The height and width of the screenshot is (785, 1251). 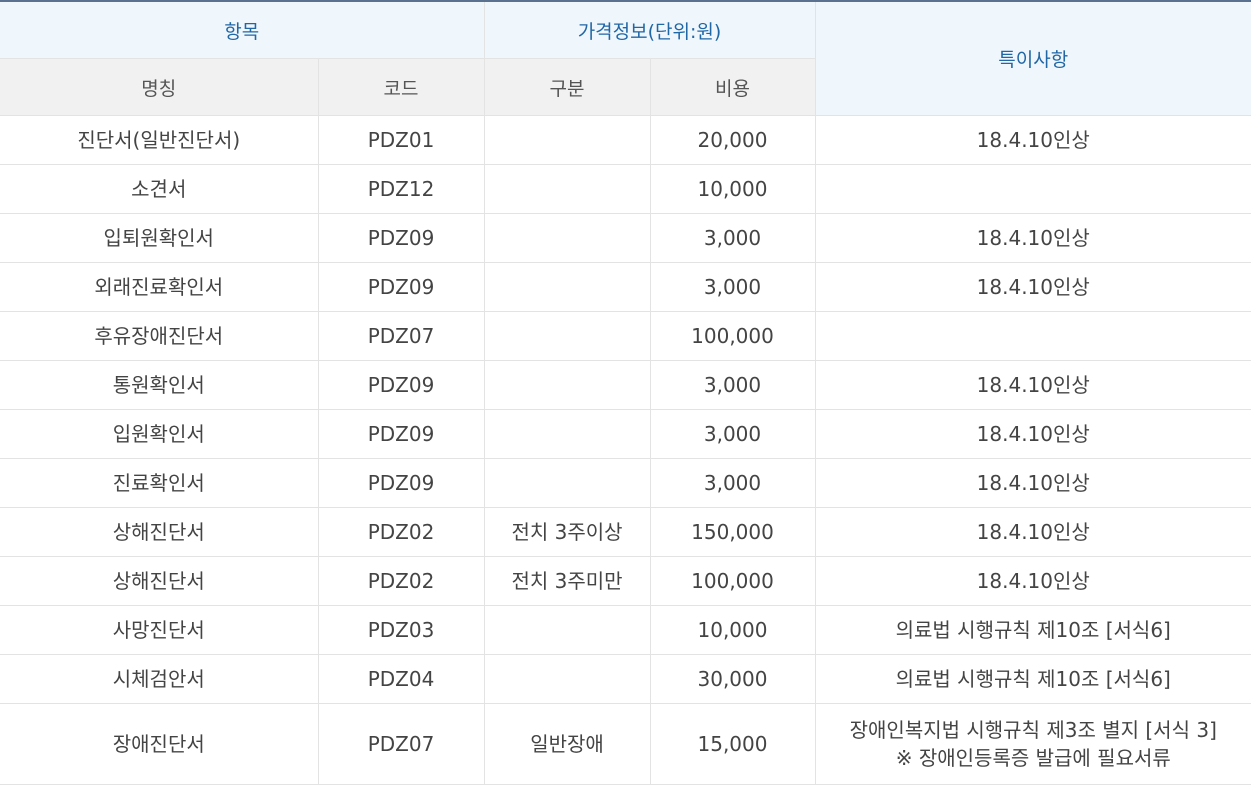 I want to click on table-row: 진단서(일반진단서) PDZ01 20,000 18.4.10인상, so click(x=625, y=140).